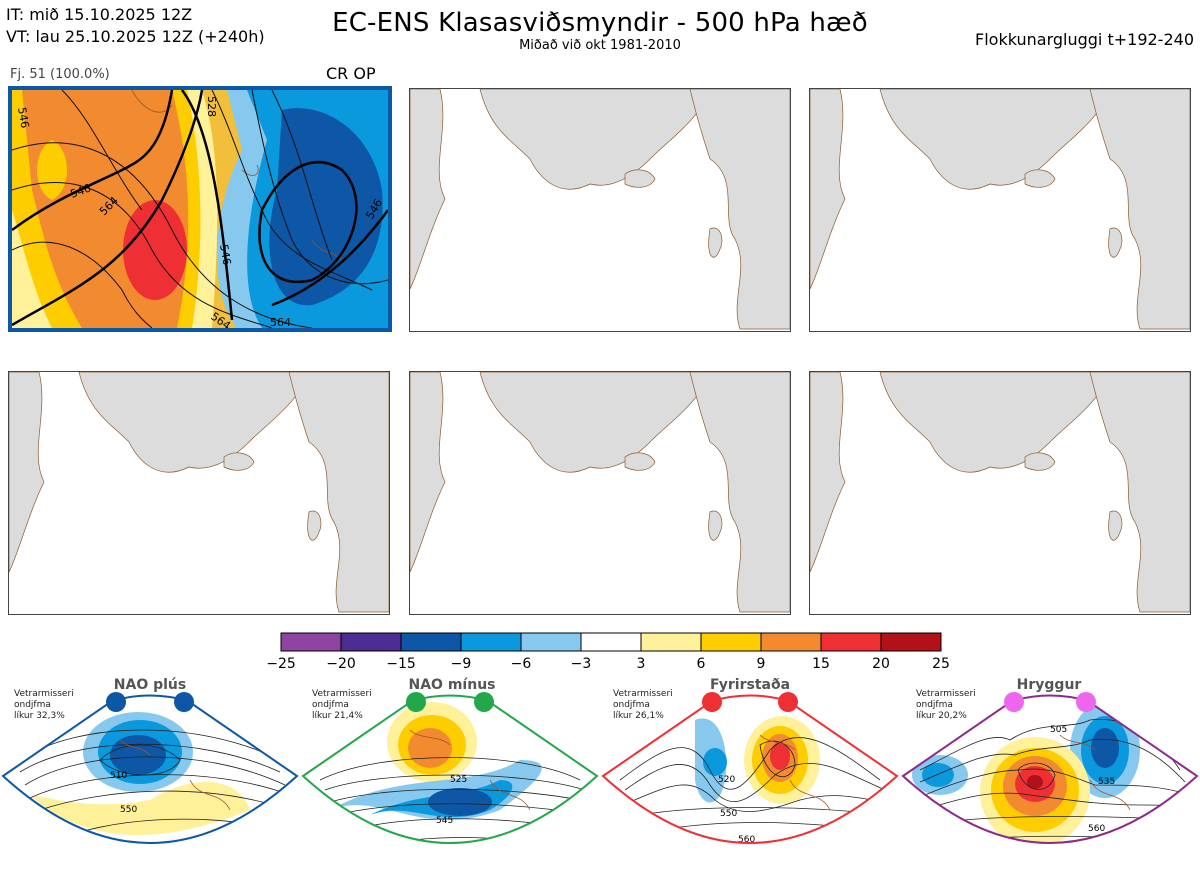 This screenshot has height=871, width=1200. I want to click on cluster-map-ridge: 505 535 560, so click(1050, 780).